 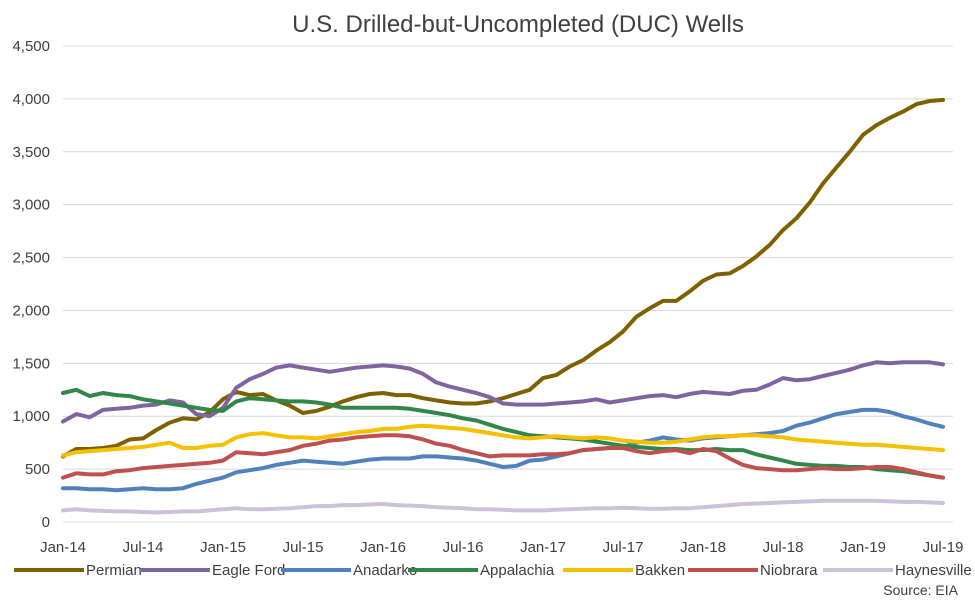 What do you see at coordinates (503, 506) in the screenshot?
I see `series-line-haynesville` at bounding box center [503, 506].